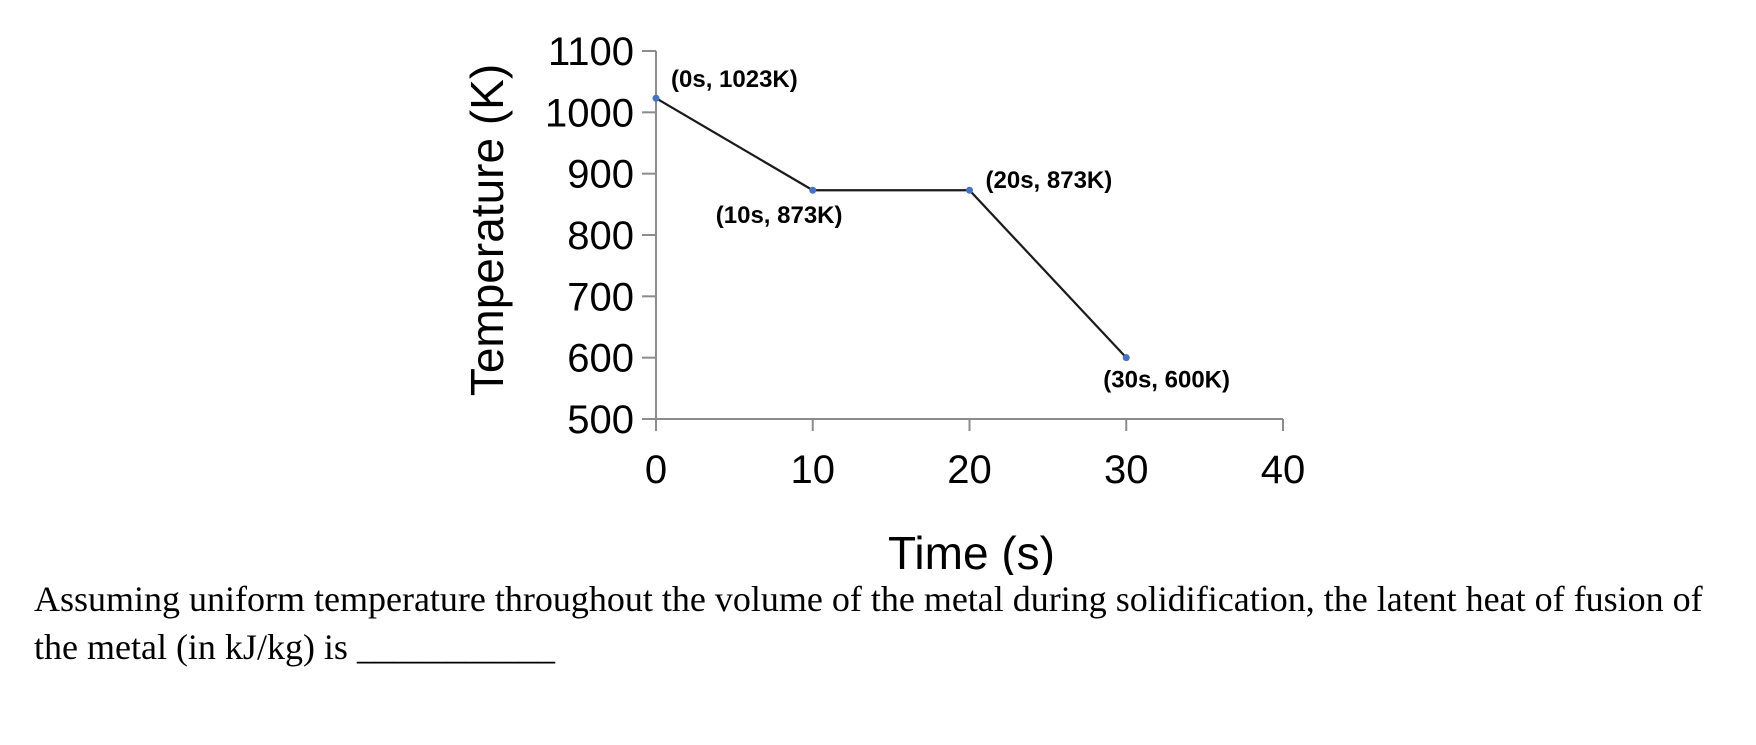 This screenshot has height=745, width=1756. I want to click on y-tick-label: 1000, so click(589, 113).